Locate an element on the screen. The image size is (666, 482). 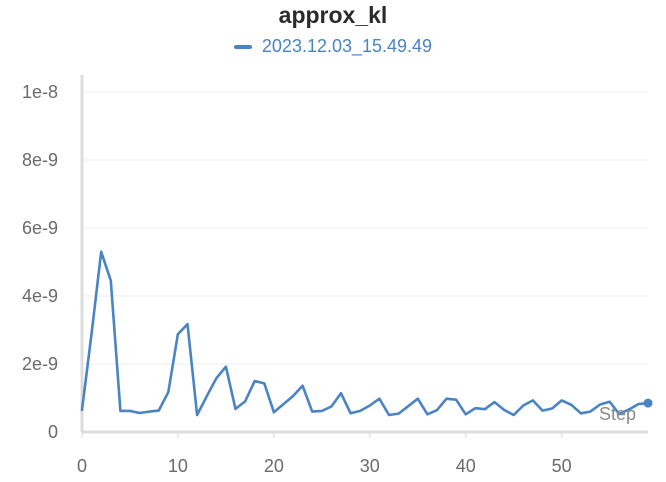
x-axis-label: Step is located at coordinates (617, 414).